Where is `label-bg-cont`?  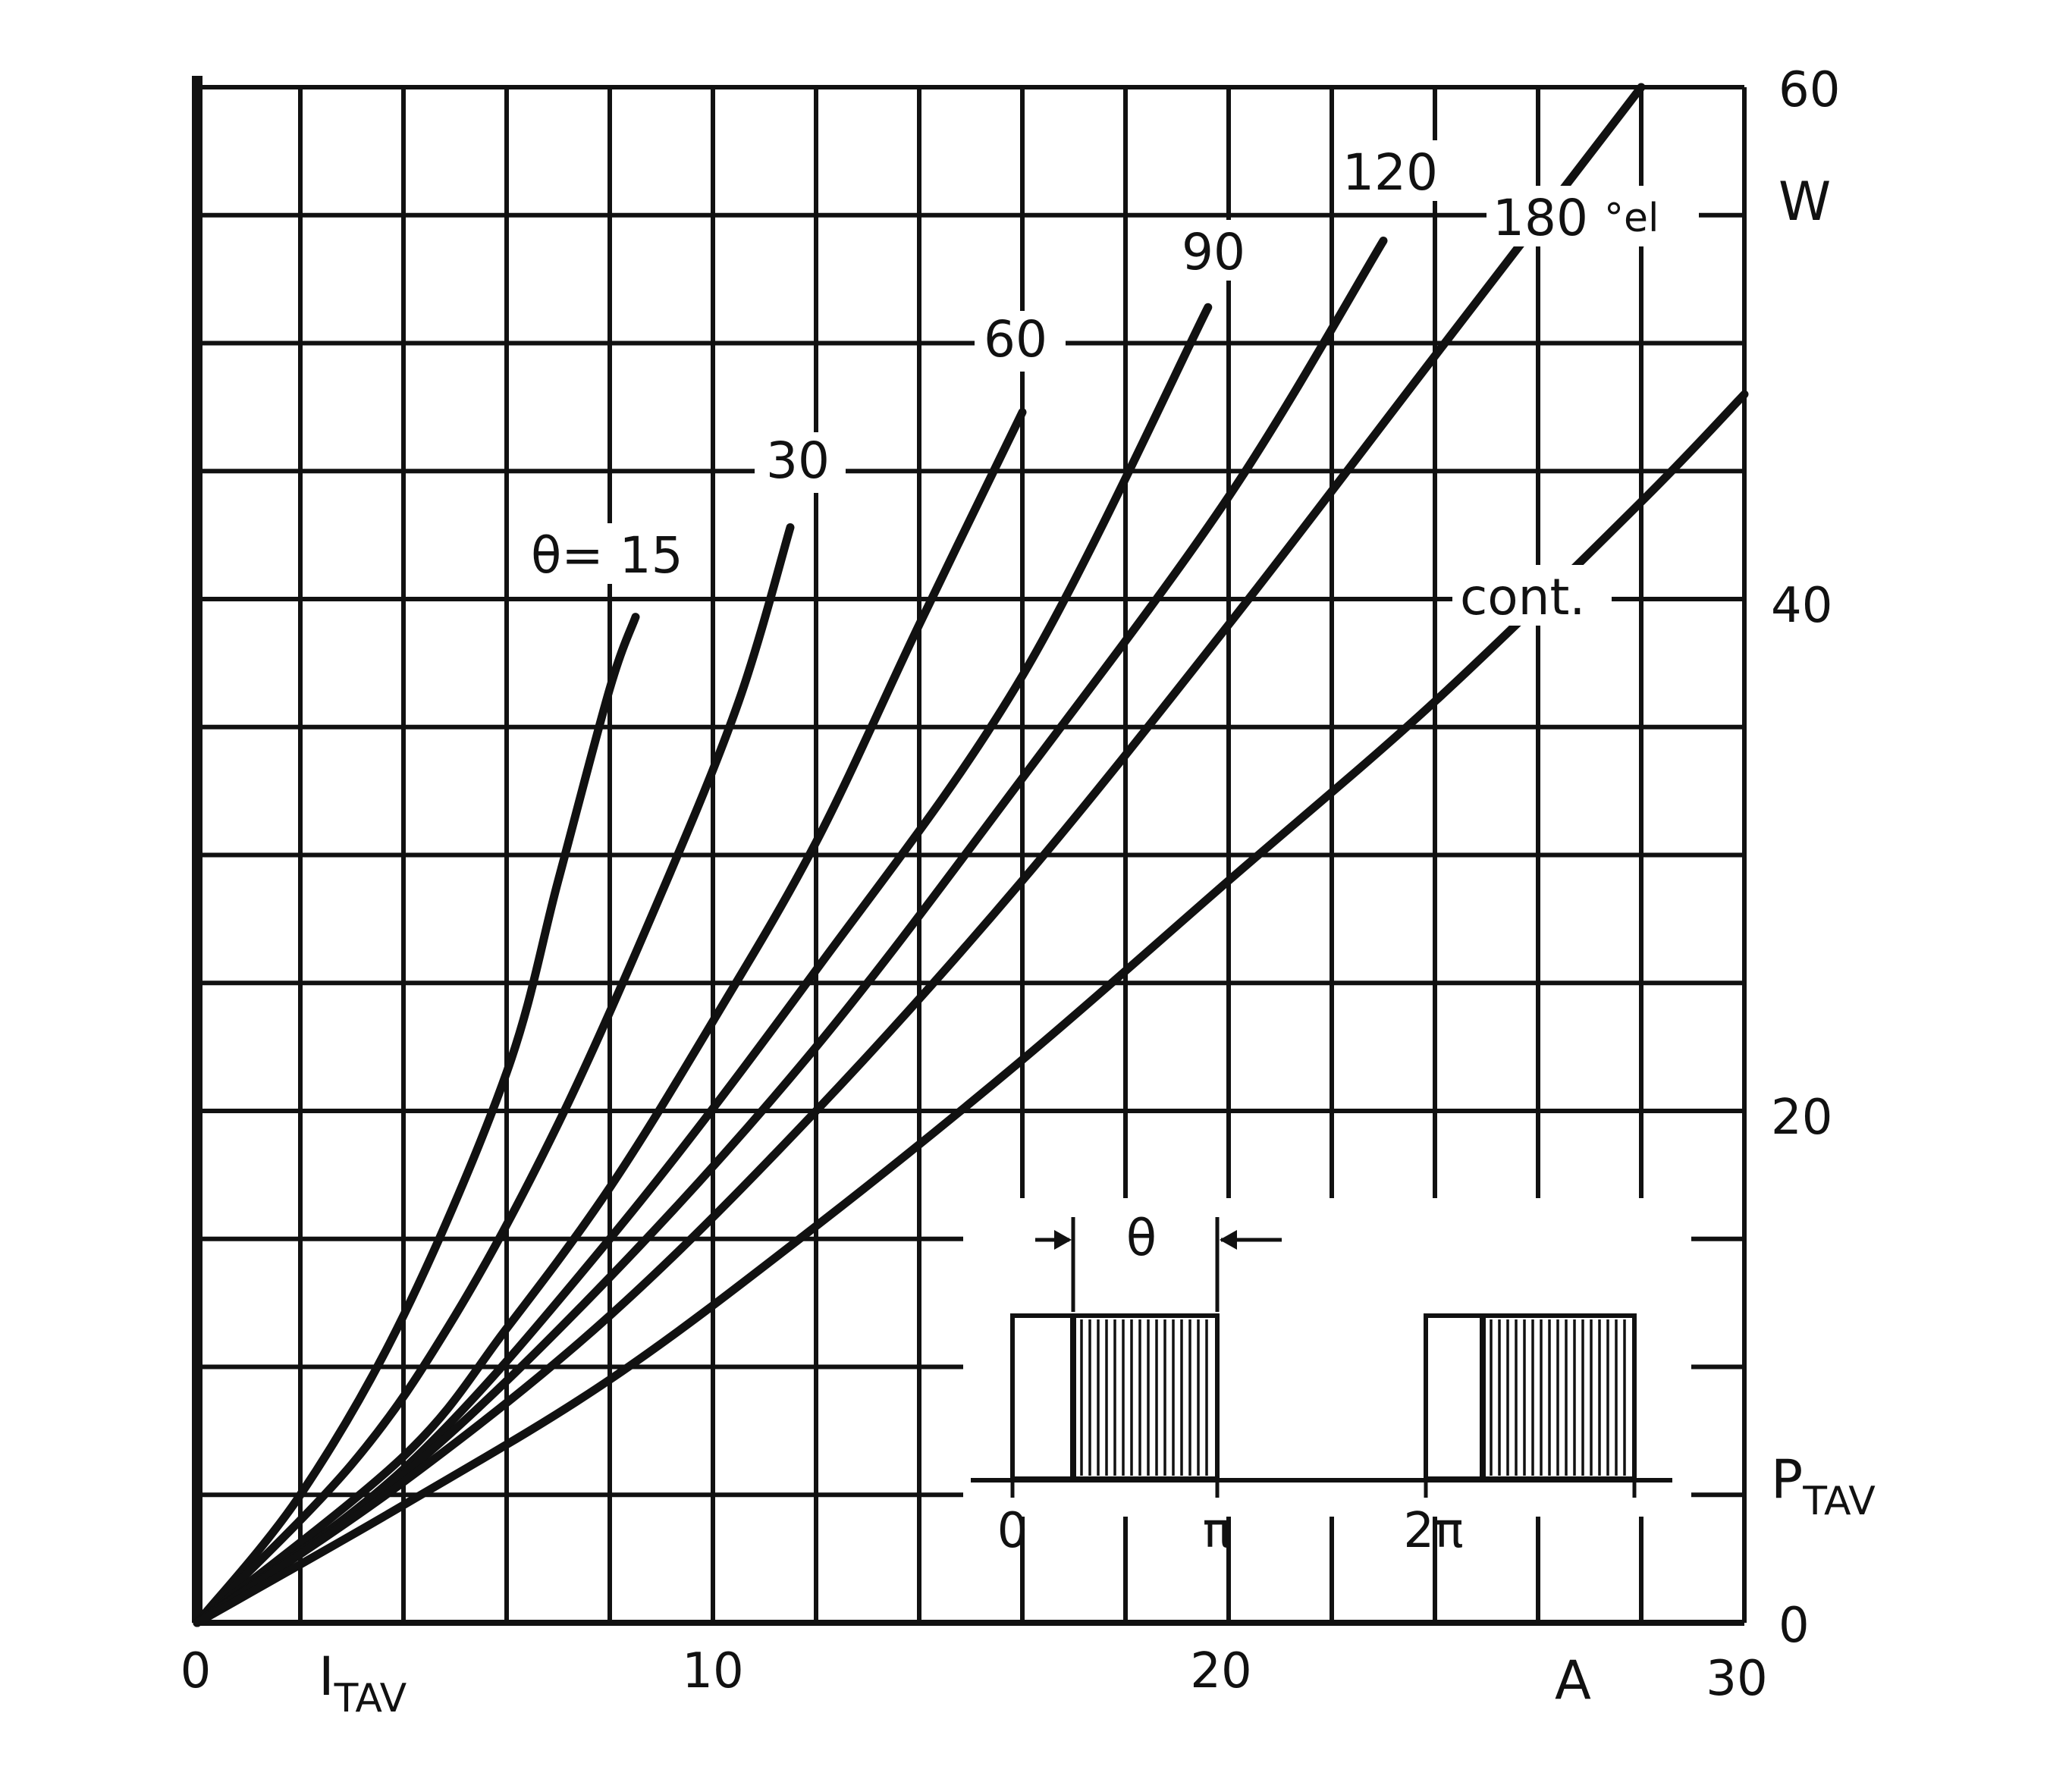
label-bg-cont is located at coordinates (1532, 595).